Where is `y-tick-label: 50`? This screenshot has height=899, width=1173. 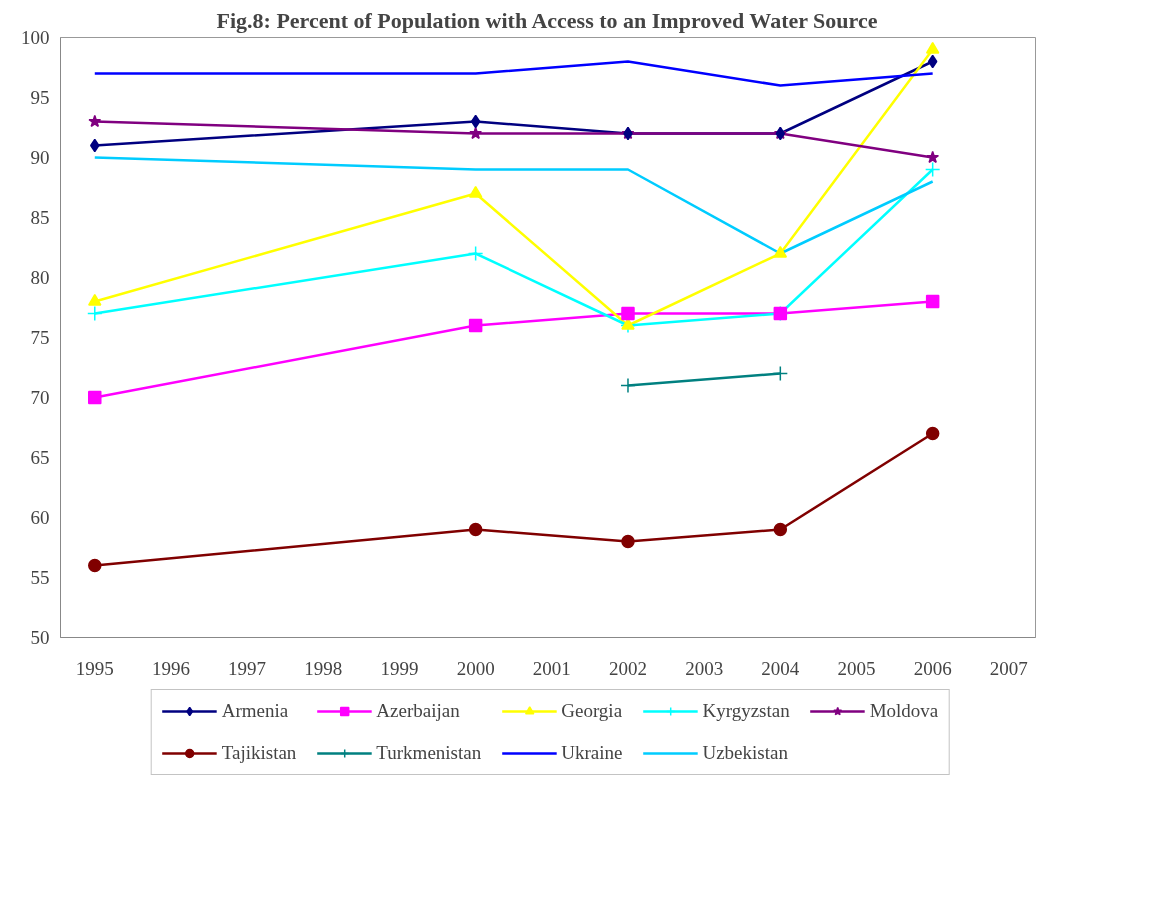
y-tick-label: 50 is located at coordinates (40, 637).